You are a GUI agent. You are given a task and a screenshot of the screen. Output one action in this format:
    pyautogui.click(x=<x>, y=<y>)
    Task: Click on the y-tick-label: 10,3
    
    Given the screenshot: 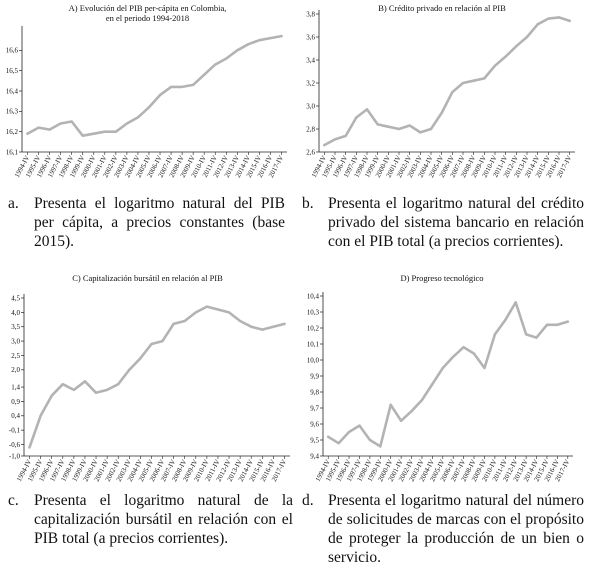 What is the action you would take?
    pyautogui.click(x=313, y=312)
    